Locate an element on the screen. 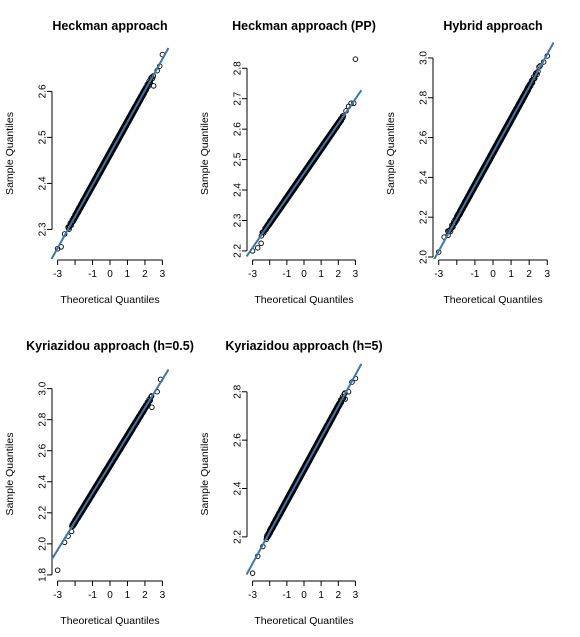  plot-title: Kyriazidou approach (h=0.5) is located at coordinates (110, 346).